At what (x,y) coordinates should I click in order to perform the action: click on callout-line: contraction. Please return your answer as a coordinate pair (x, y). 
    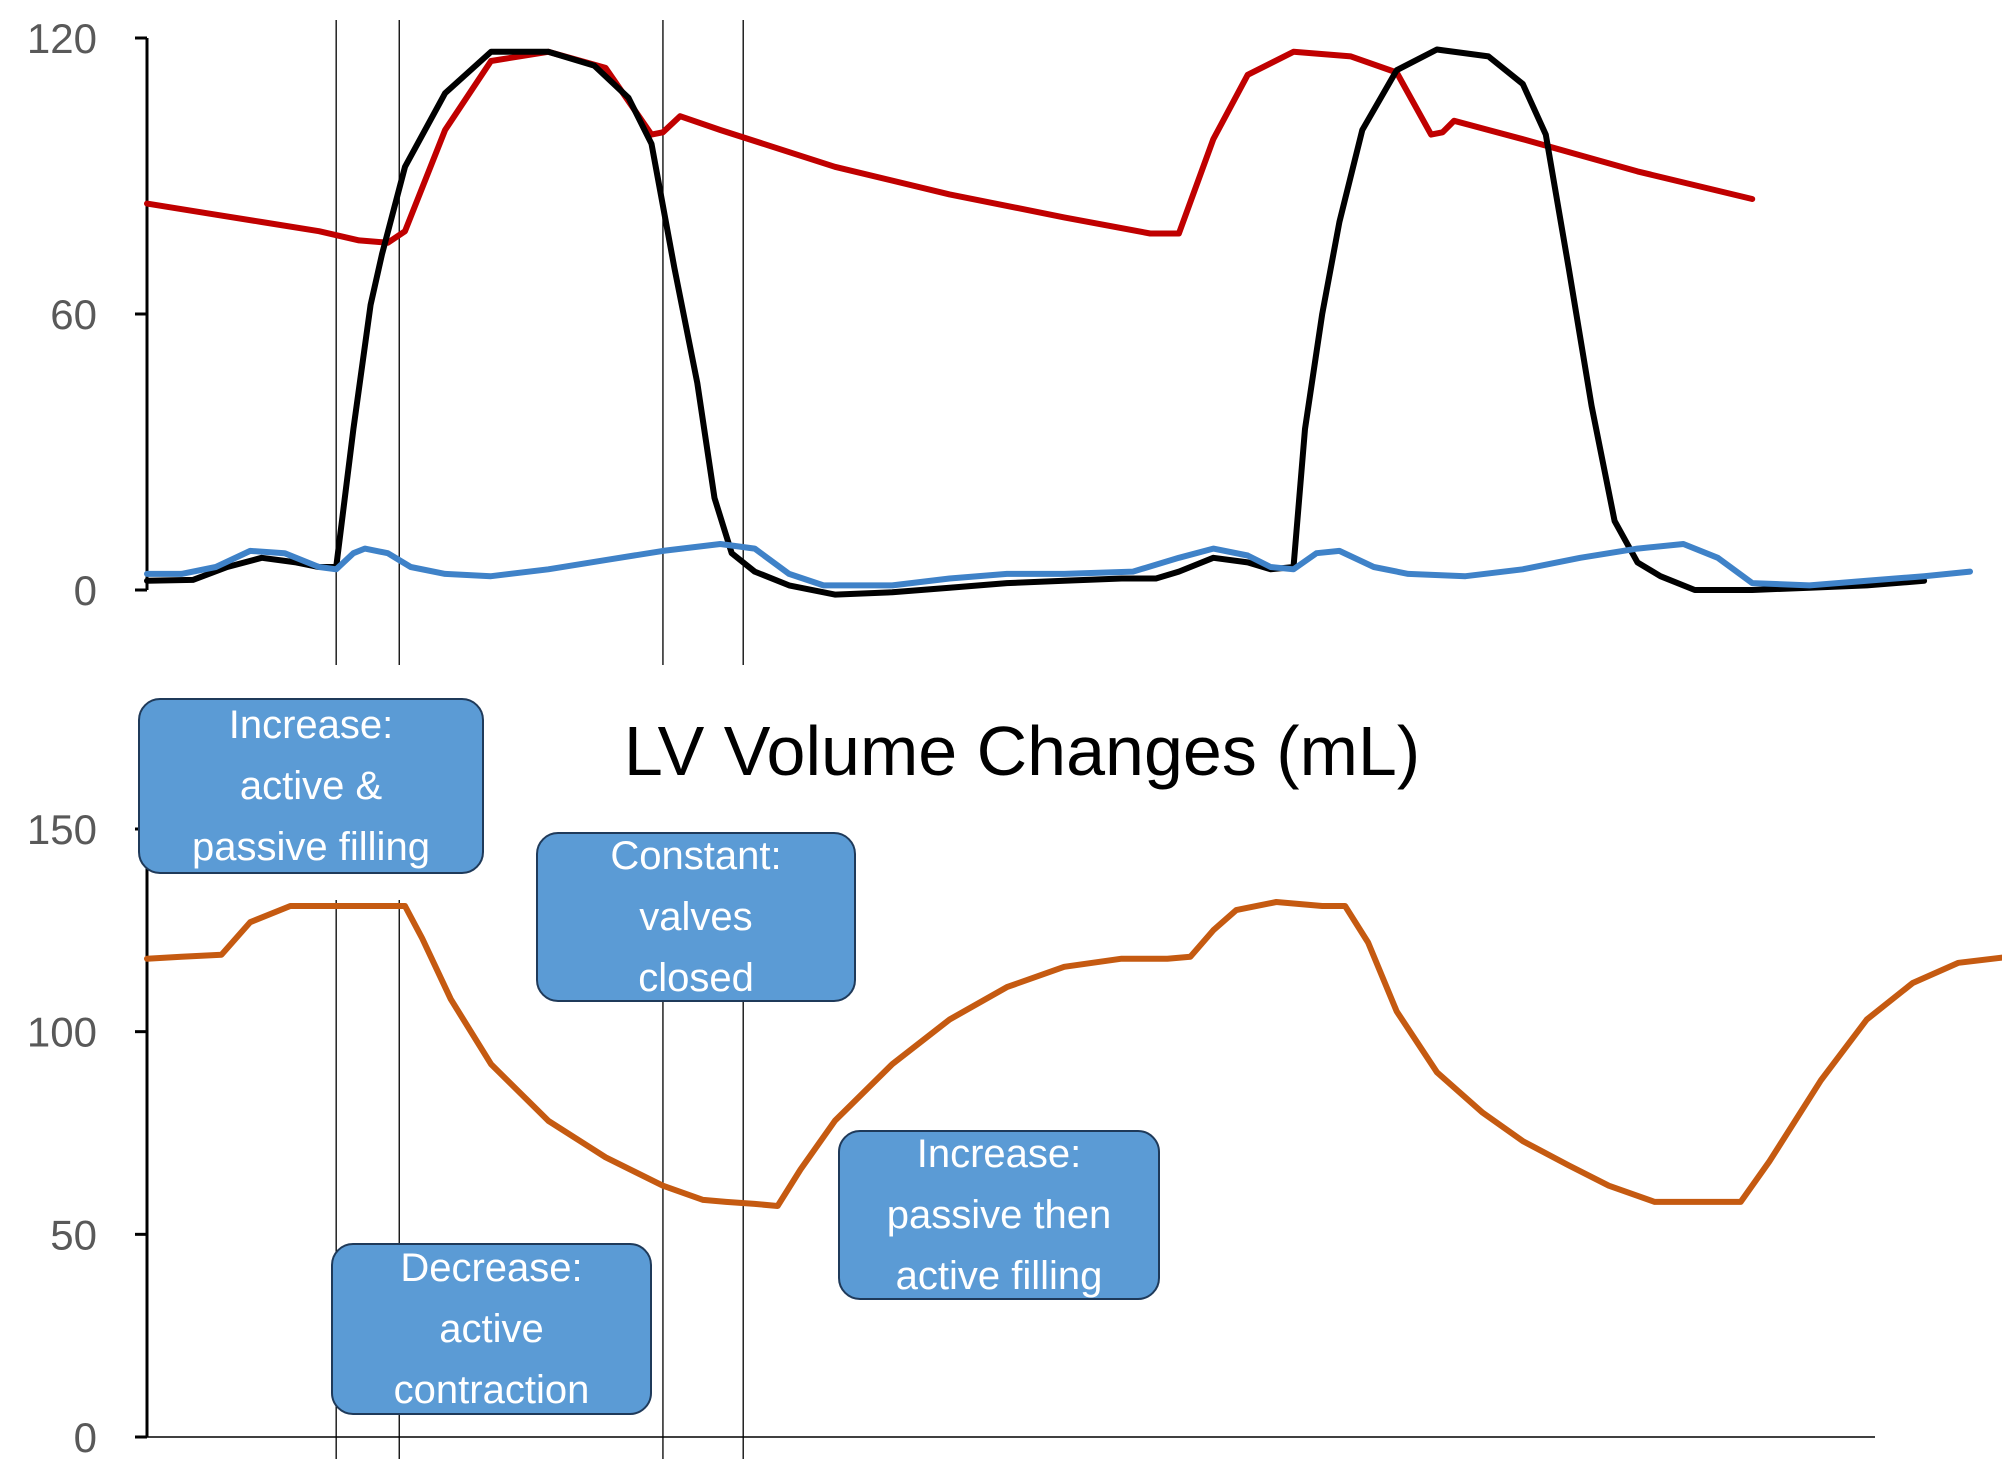
    Looking at the image, I should click on (491, 1389).